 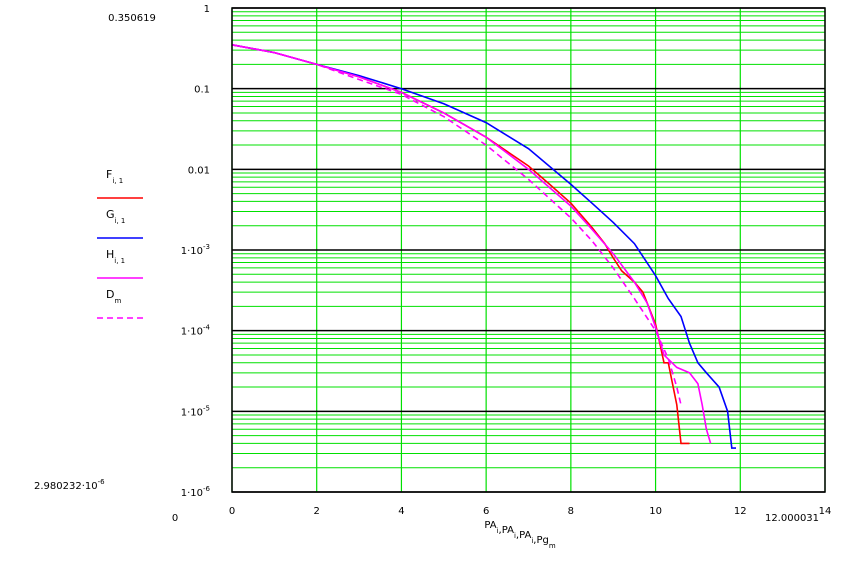 What do you see at coordinates (115, 216) in the screenshot?
I see `legend-label: Gi, 1` at bounding box center [115, 216].